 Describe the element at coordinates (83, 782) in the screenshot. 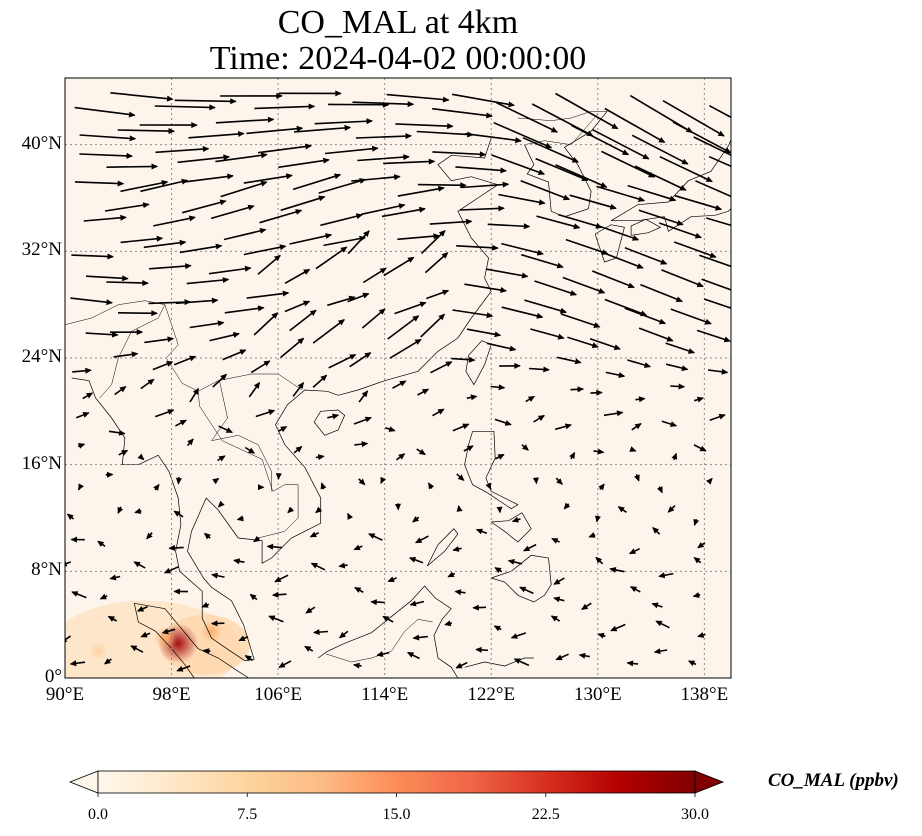

I see `colorbar-extend-min` at that location.